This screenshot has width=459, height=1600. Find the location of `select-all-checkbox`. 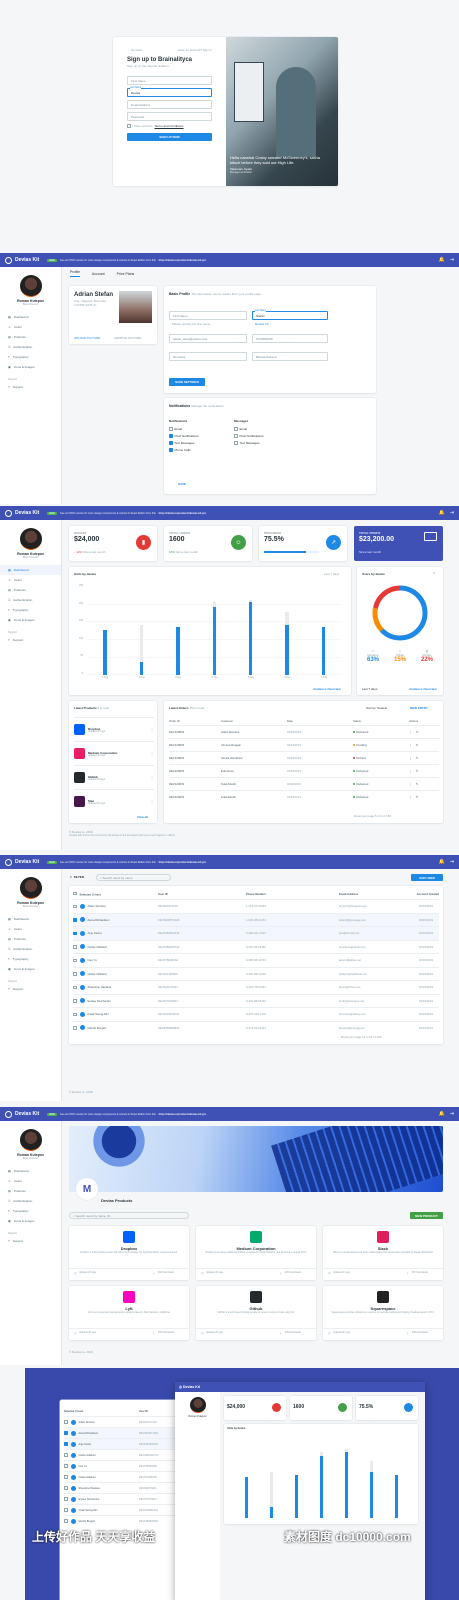

select-all-checkbox is located at coordinates (75, 893).